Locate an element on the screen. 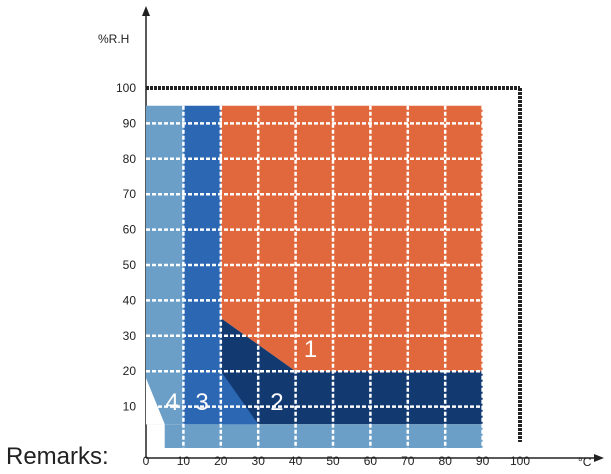 Image resolution: width=611 pixels, height=474 pixels. y-tick-label: 100 is located at coordinates (126, 88).